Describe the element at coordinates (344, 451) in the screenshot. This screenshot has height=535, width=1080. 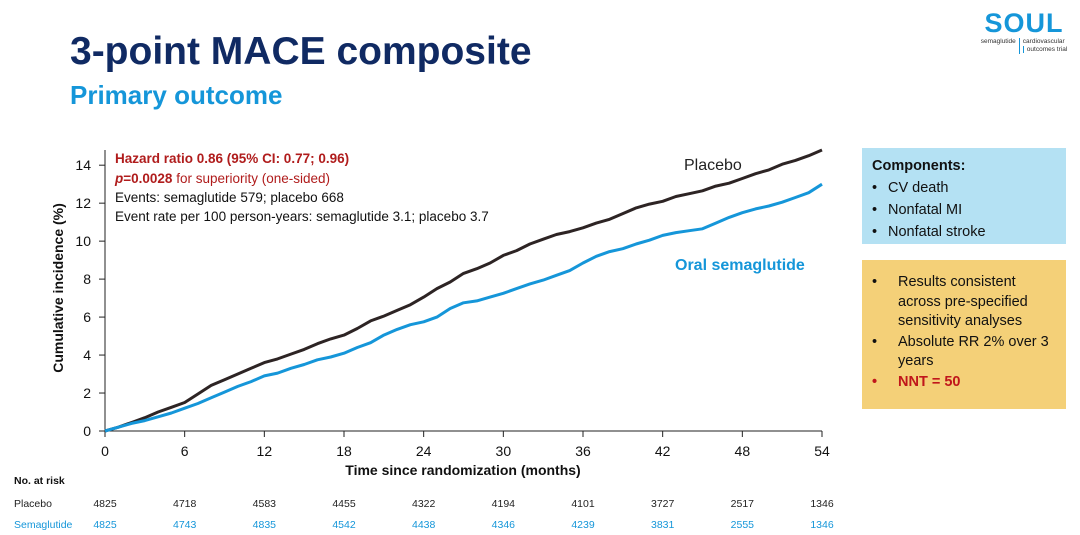
I see `x-tick-label: 18` at that location.